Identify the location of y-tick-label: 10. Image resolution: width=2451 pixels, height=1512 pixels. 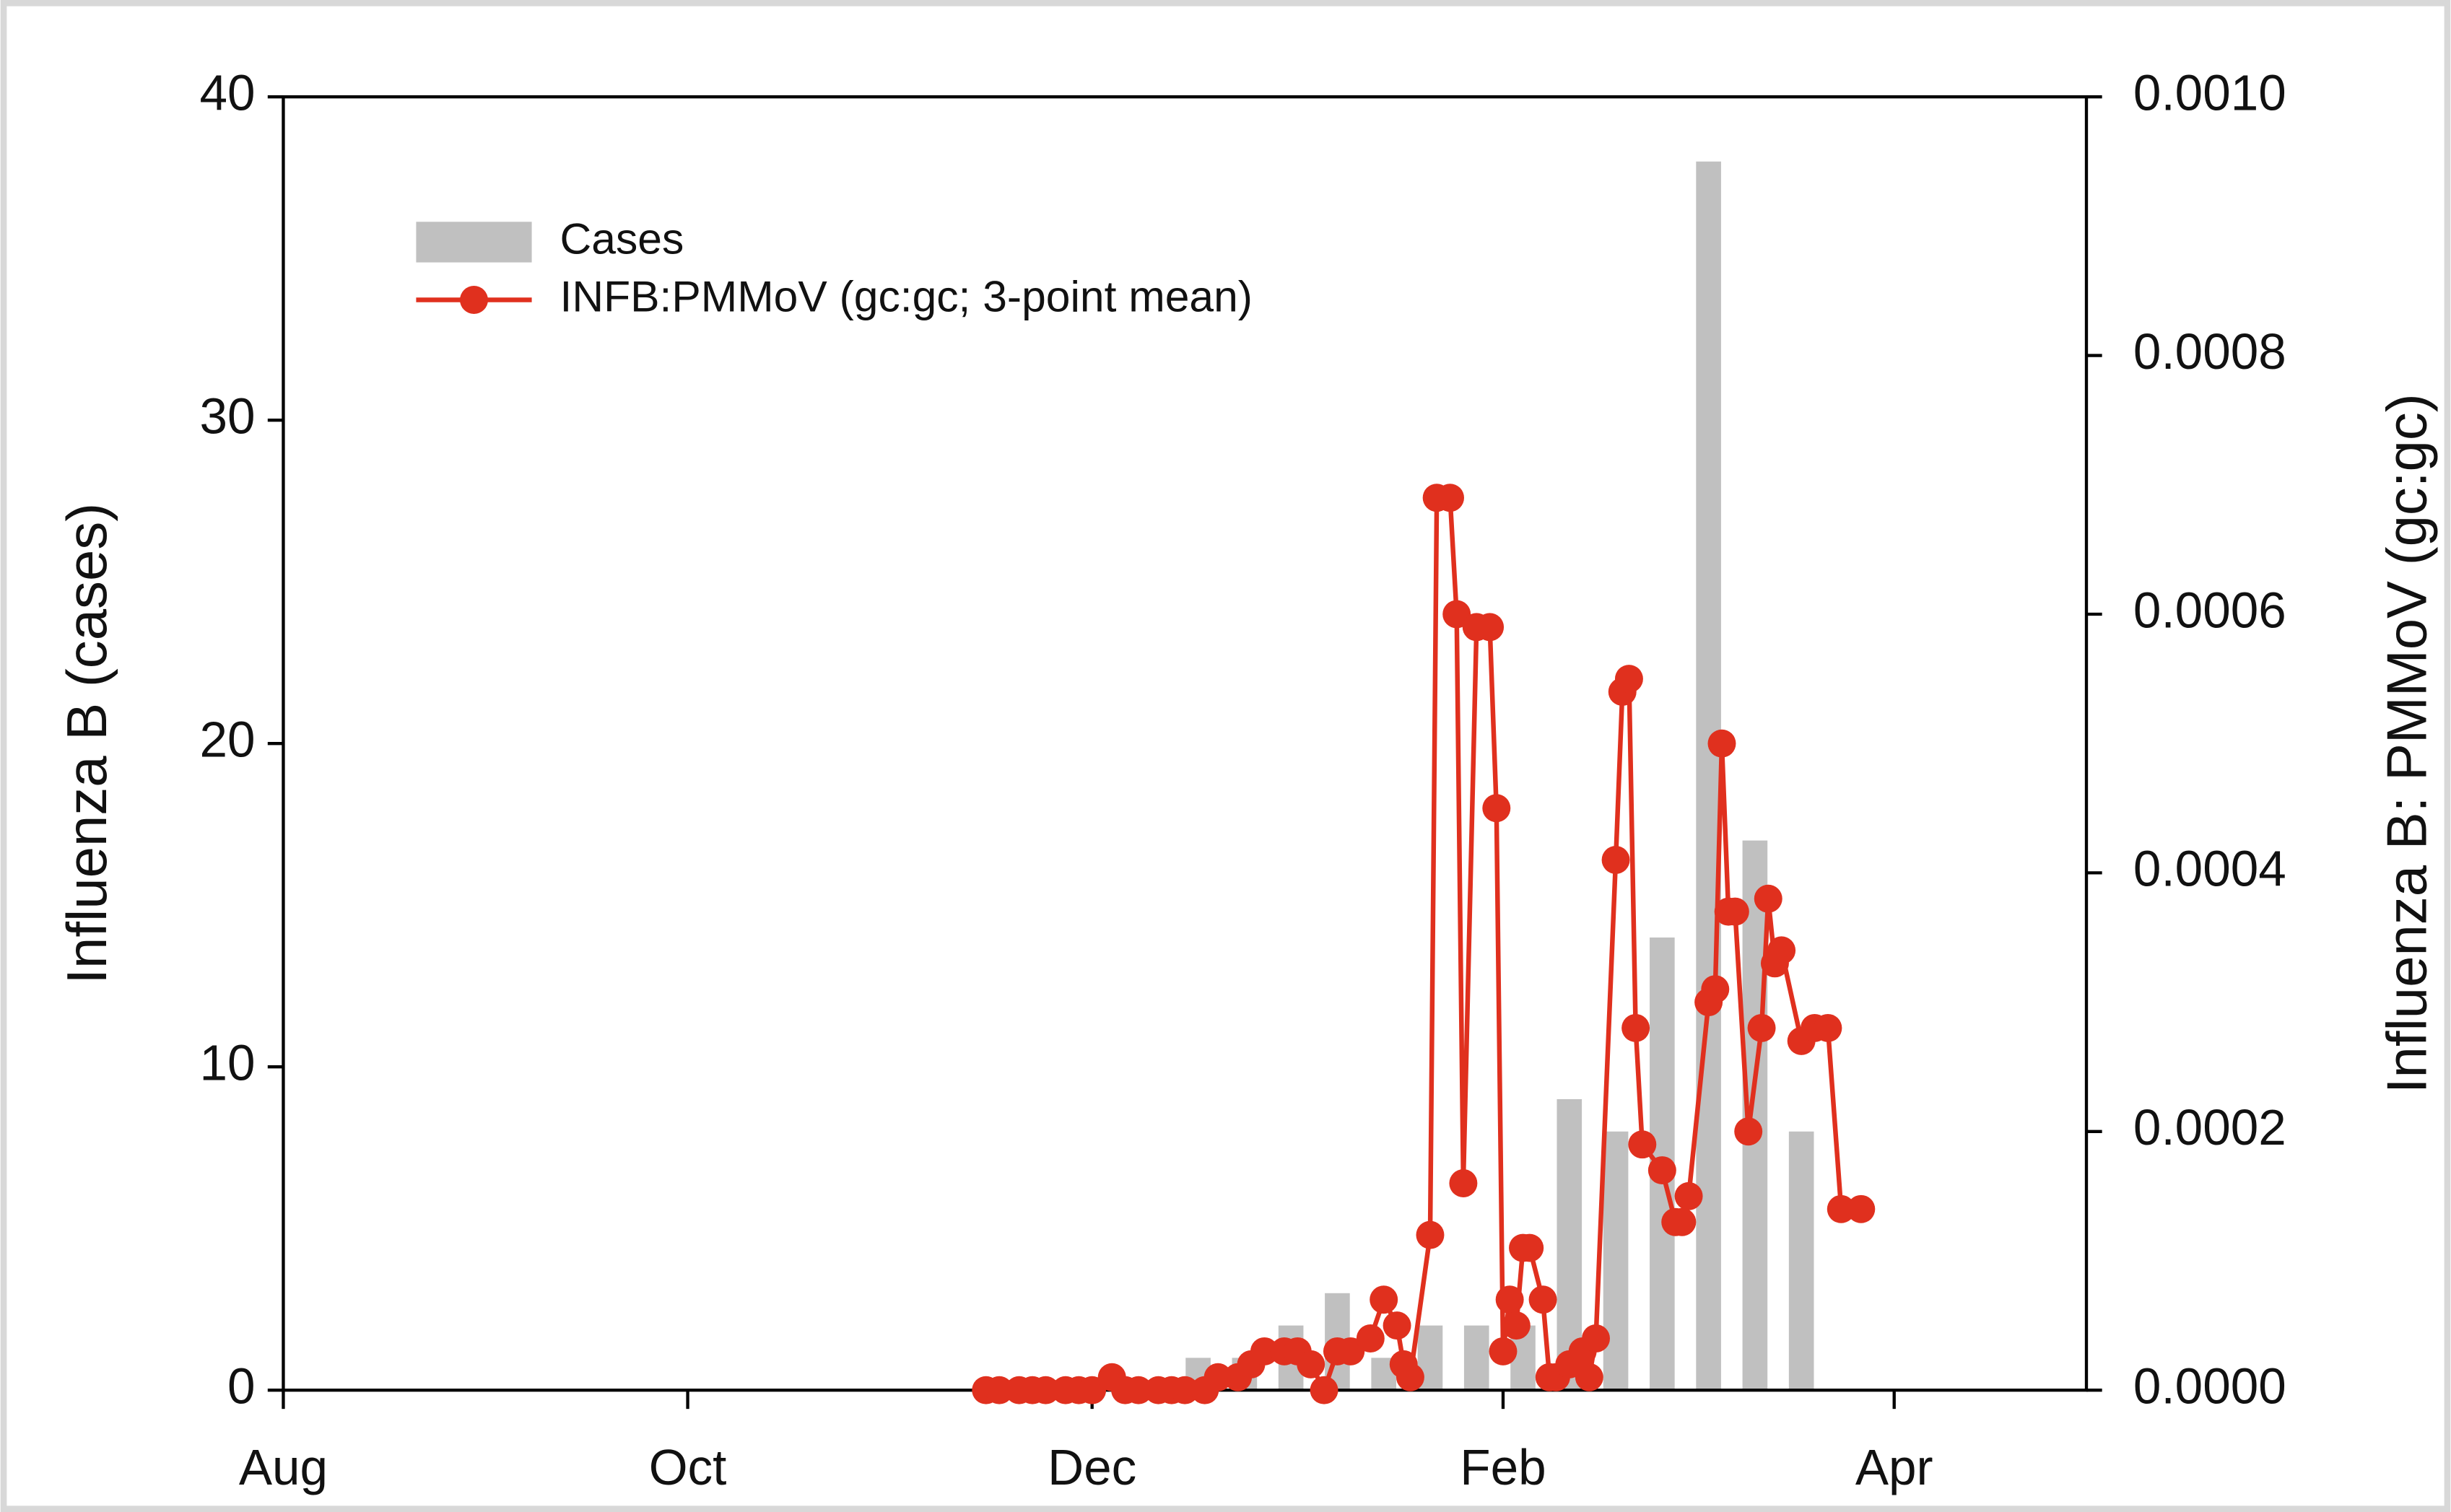
(227, 1062).